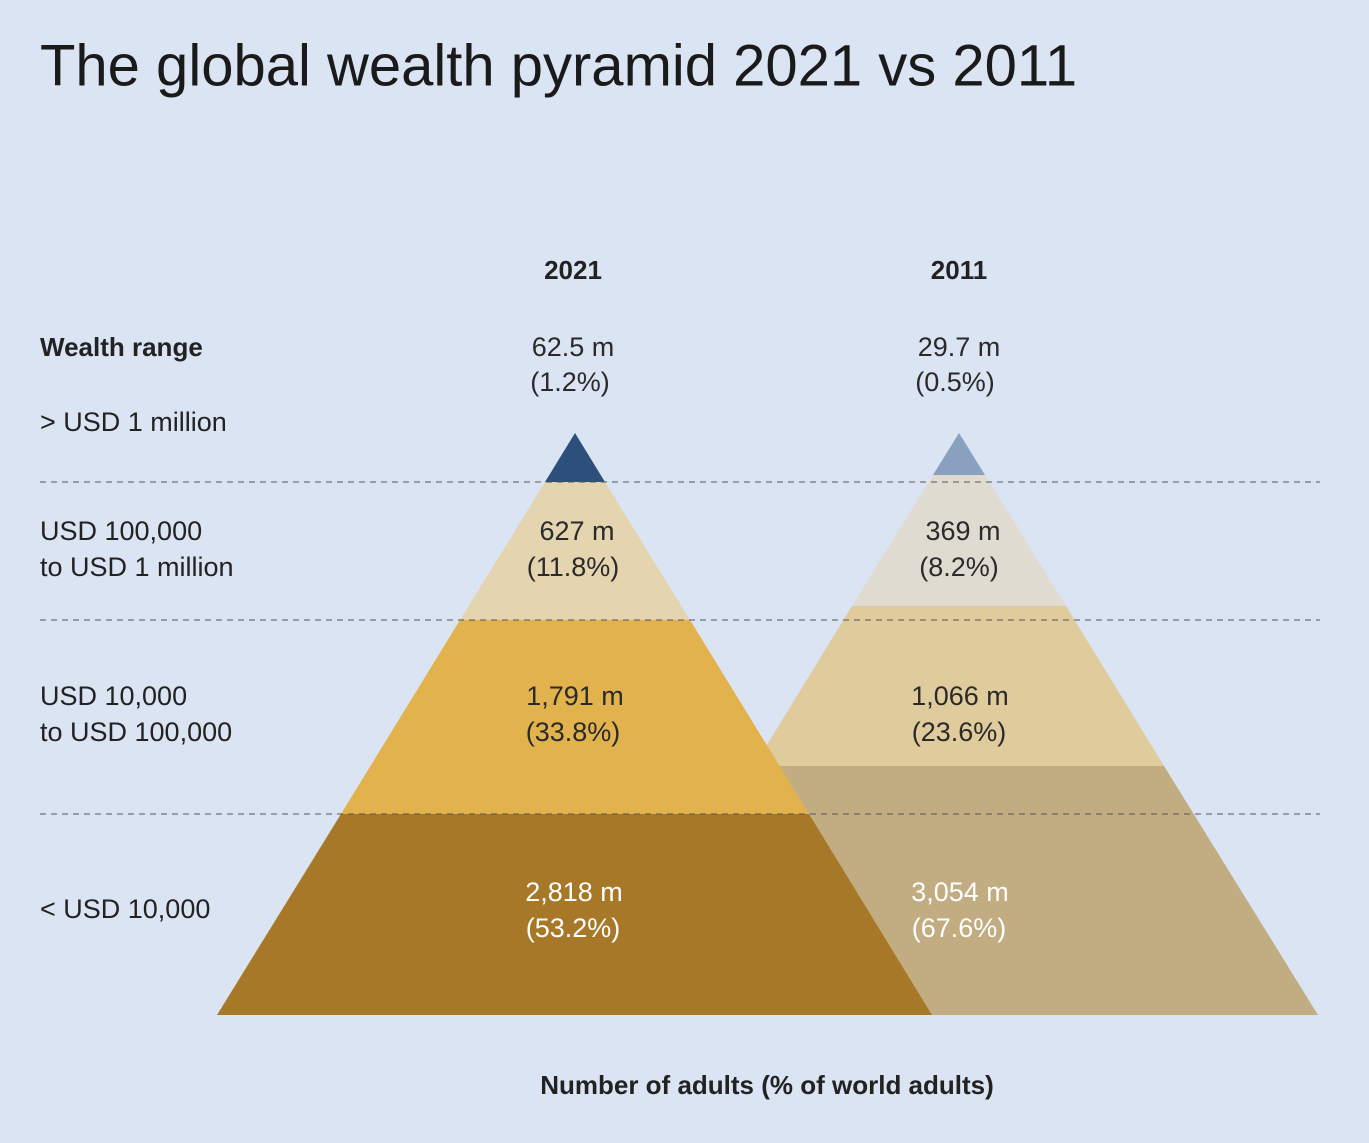 The image size is (1369, 1143). Describe the element at coordinates (573, 270) in the screenshot. I see `column-header: 2021` at that location.